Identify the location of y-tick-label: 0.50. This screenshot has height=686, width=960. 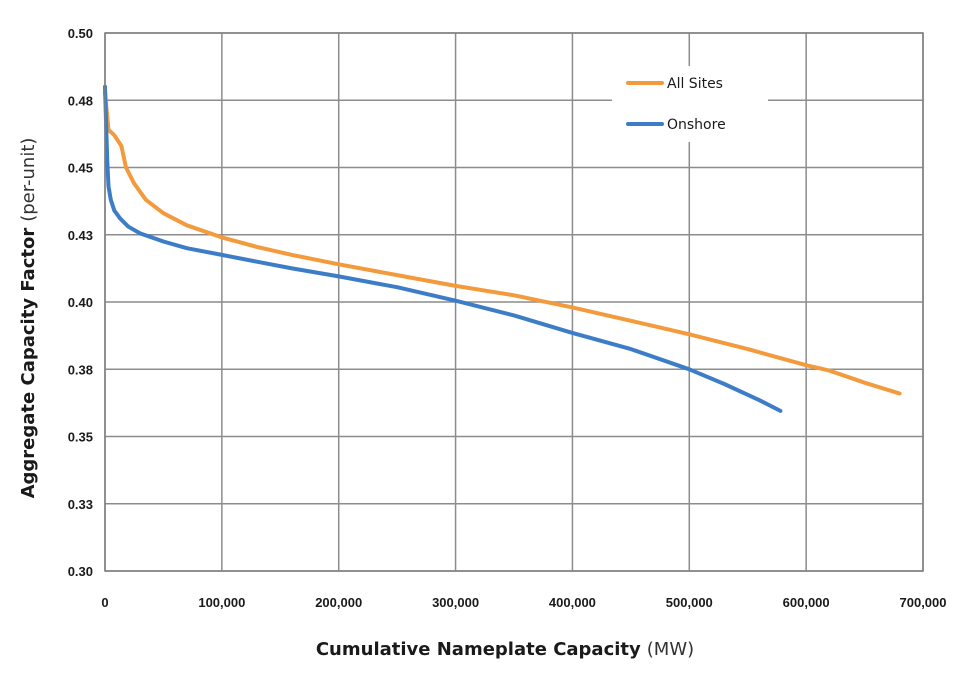
(80, 33).